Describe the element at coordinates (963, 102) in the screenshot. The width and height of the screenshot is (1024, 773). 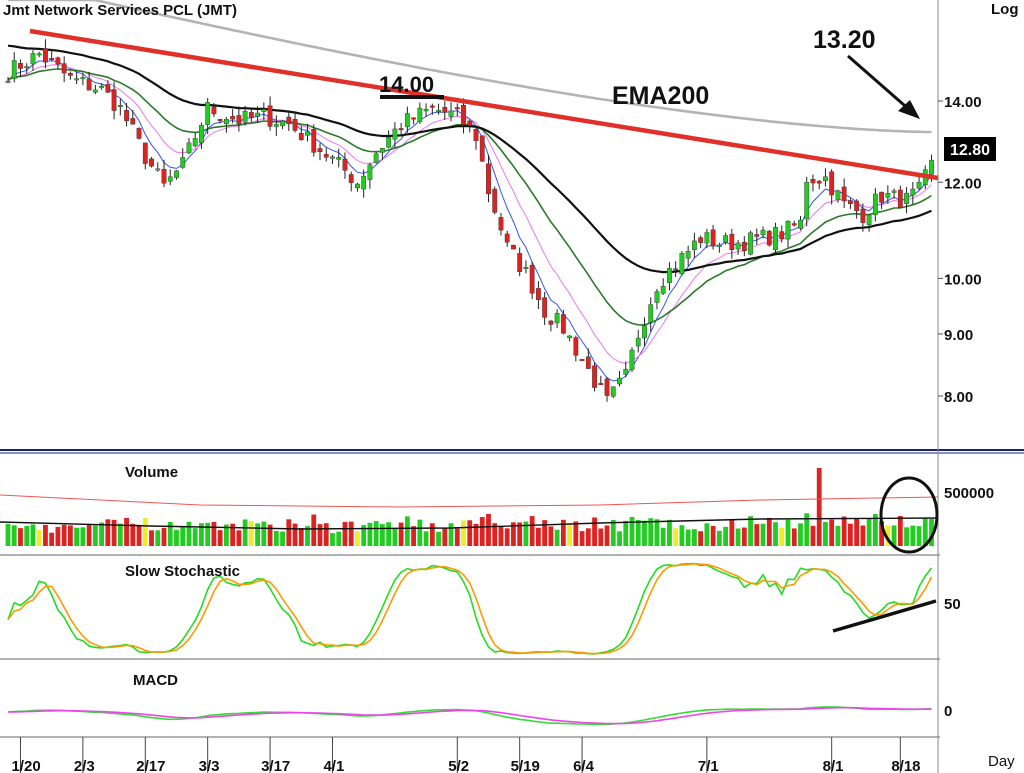
I see `price-tick-label: 14.00` at that location.